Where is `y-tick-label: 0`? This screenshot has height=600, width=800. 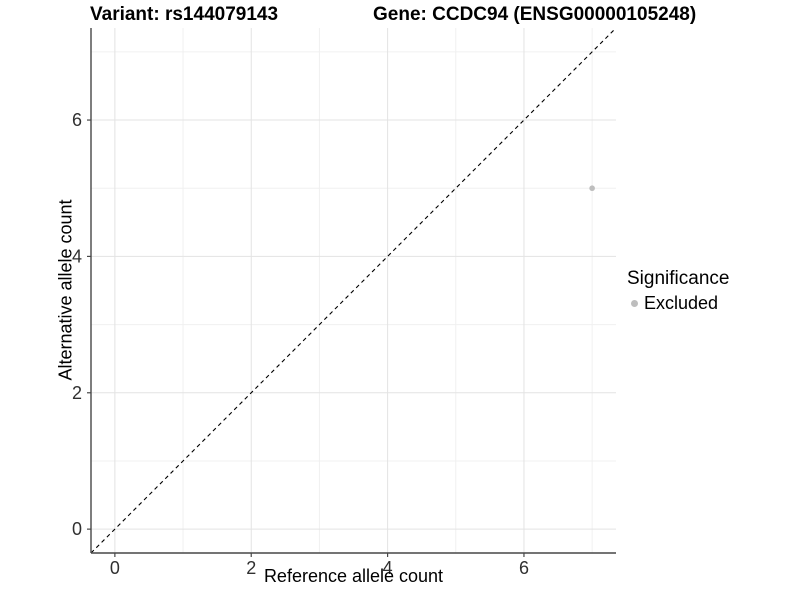
y-tick-label: 0 is located at coordinates (77, 529).